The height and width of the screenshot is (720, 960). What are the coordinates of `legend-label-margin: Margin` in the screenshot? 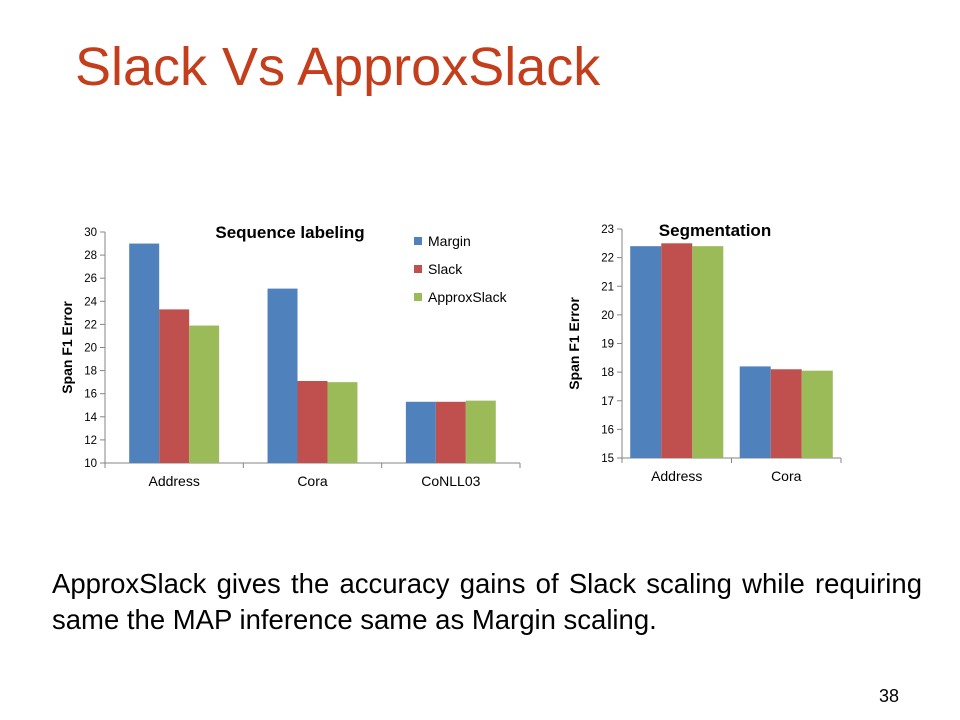 It's located at (449, 241).